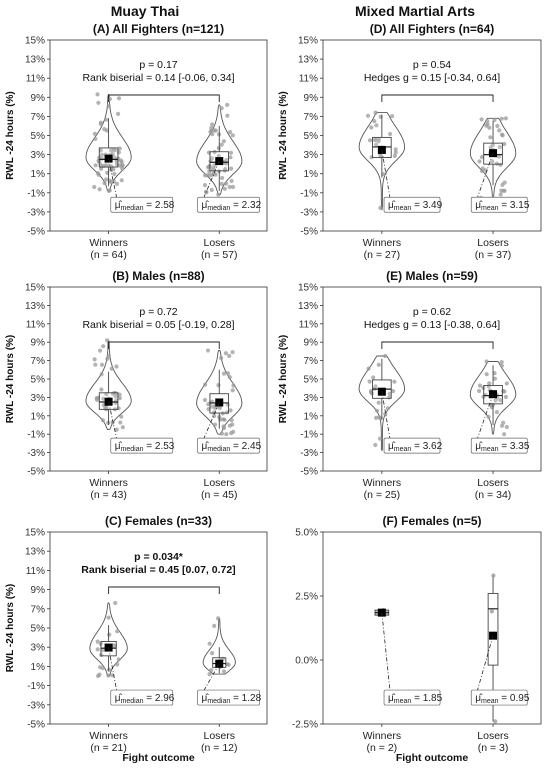 The width and height of the screenshot is (550, 768). What do you see at coordinates (311, 117) in the screenshot?
I see `y-tick-label: 7%` at bounding box center [311, 117].